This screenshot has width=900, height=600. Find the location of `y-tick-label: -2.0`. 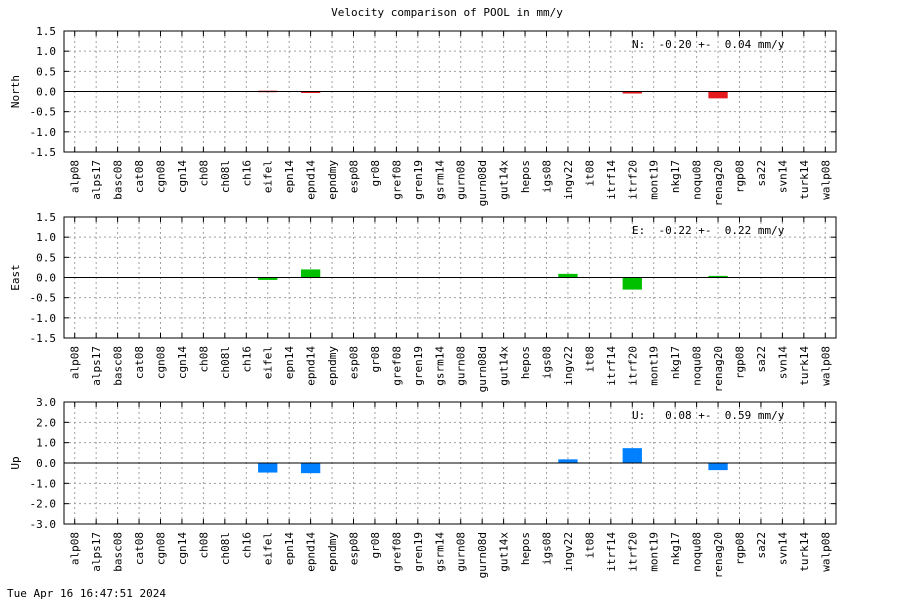

y-tick-label: -2.0 is located at coordinates (43, 504).